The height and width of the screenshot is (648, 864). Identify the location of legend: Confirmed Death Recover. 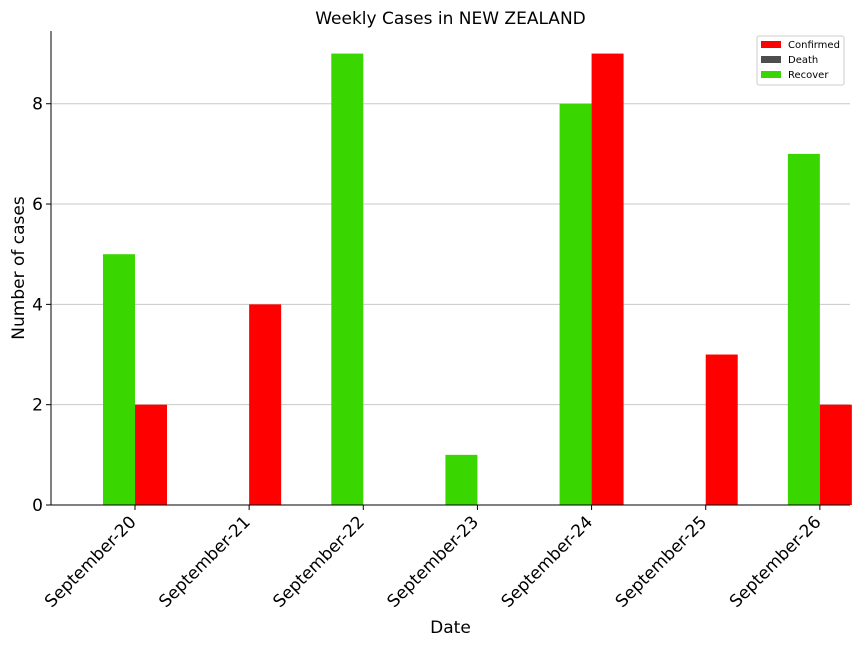
(800, 60).